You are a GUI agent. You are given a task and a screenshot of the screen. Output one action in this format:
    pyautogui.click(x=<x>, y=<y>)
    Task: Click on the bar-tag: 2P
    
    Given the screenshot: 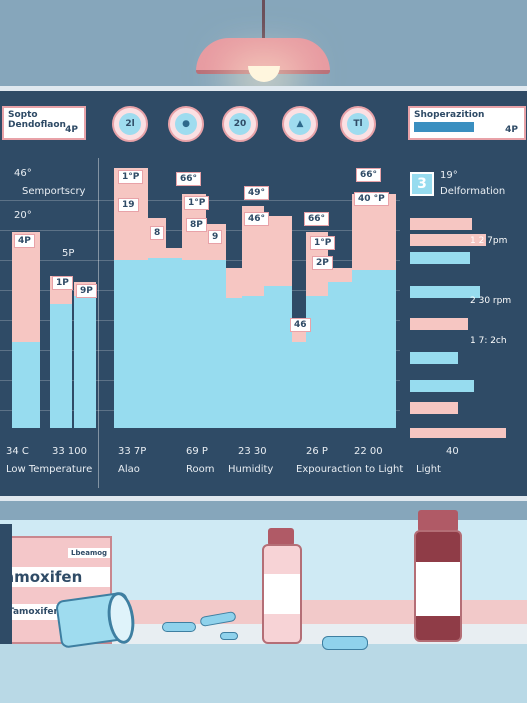 What is the action you would take?
    pyautogui.click(x=322, y=263)
    